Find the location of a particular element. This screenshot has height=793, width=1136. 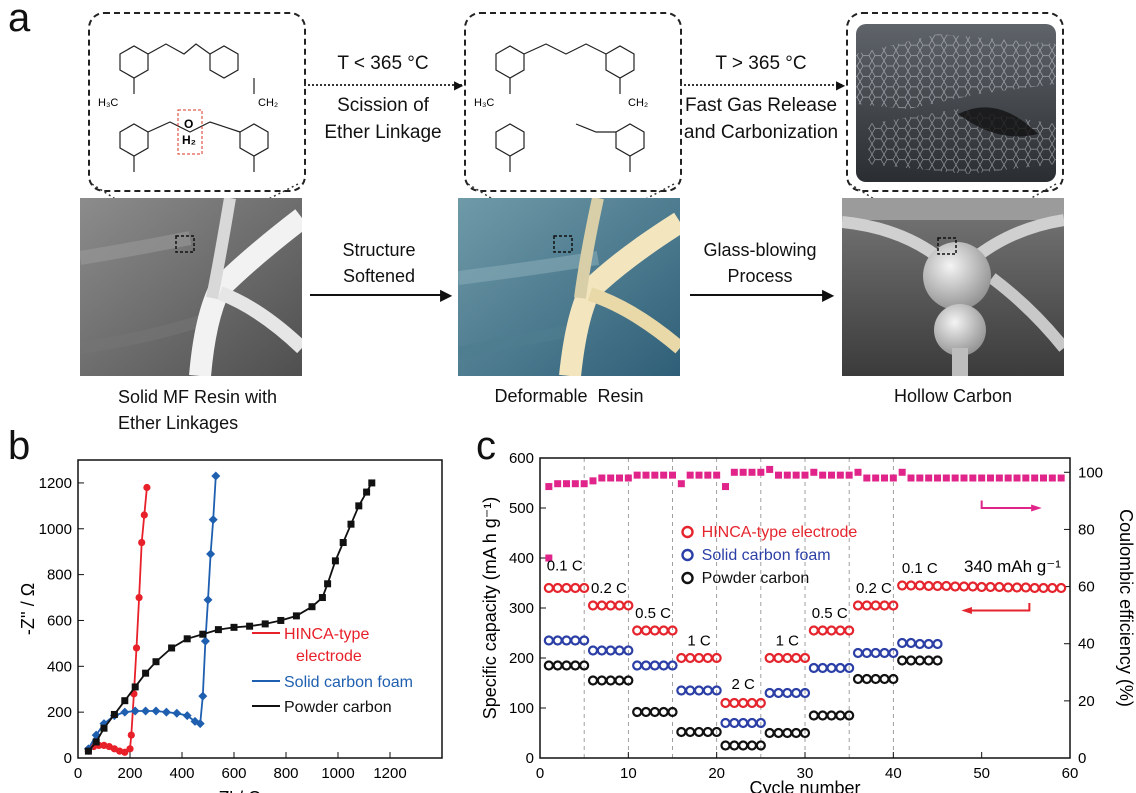

x-tick-label: 30 is located at coordinates (805, 773).